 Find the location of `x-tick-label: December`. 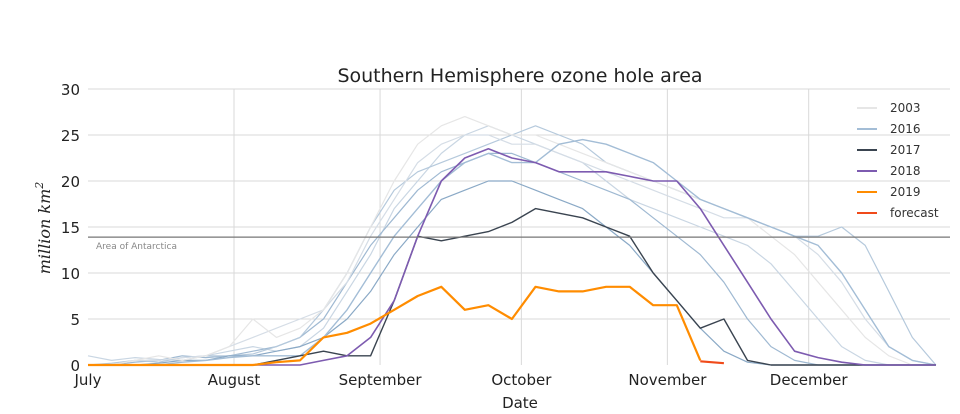

x-tick-label: December is located at coordinates (809, 380).